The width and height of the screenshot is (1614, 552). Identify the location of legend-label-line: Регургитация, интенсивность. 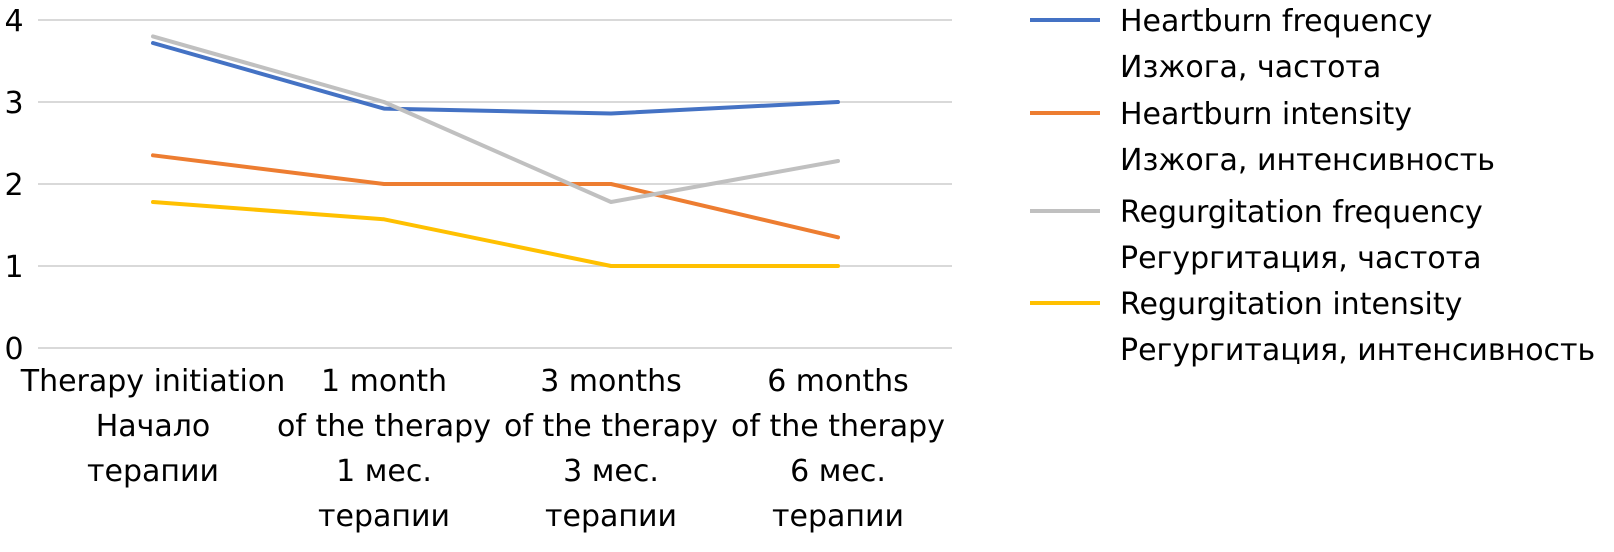
(1357, 350).